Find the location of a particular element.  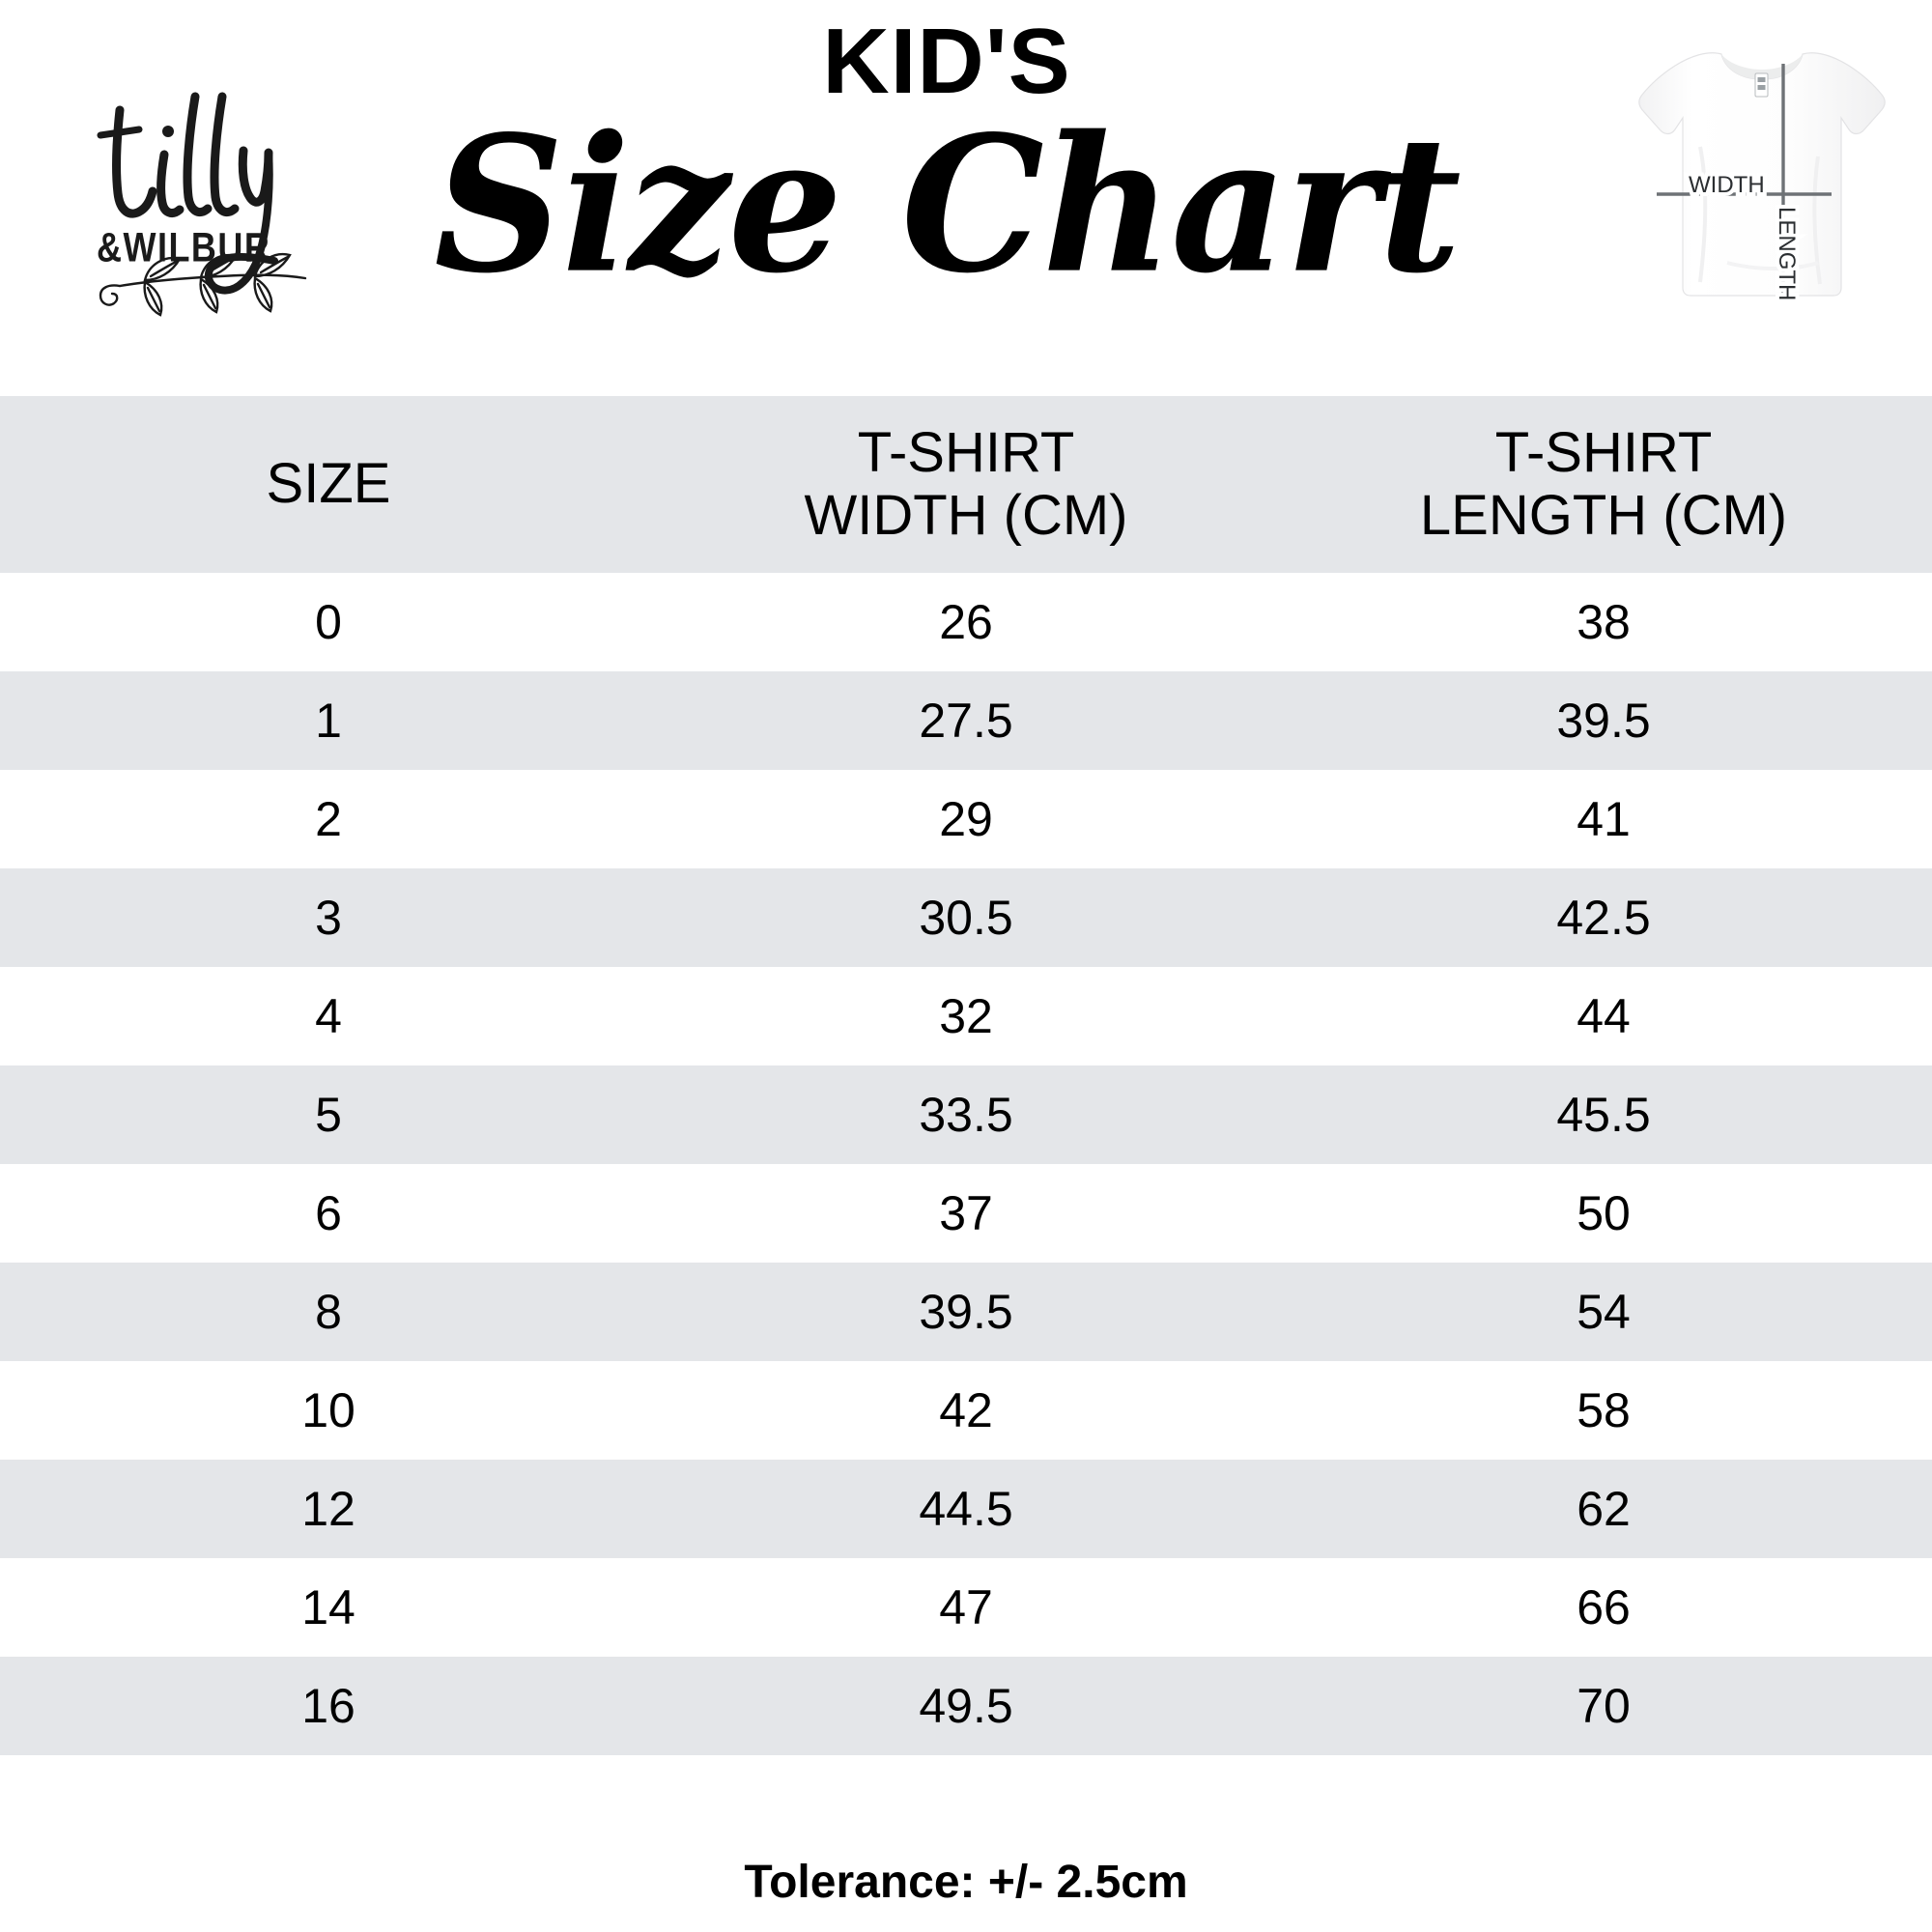

table-row: 4 32 44 is located at coordinates (966, 1016).